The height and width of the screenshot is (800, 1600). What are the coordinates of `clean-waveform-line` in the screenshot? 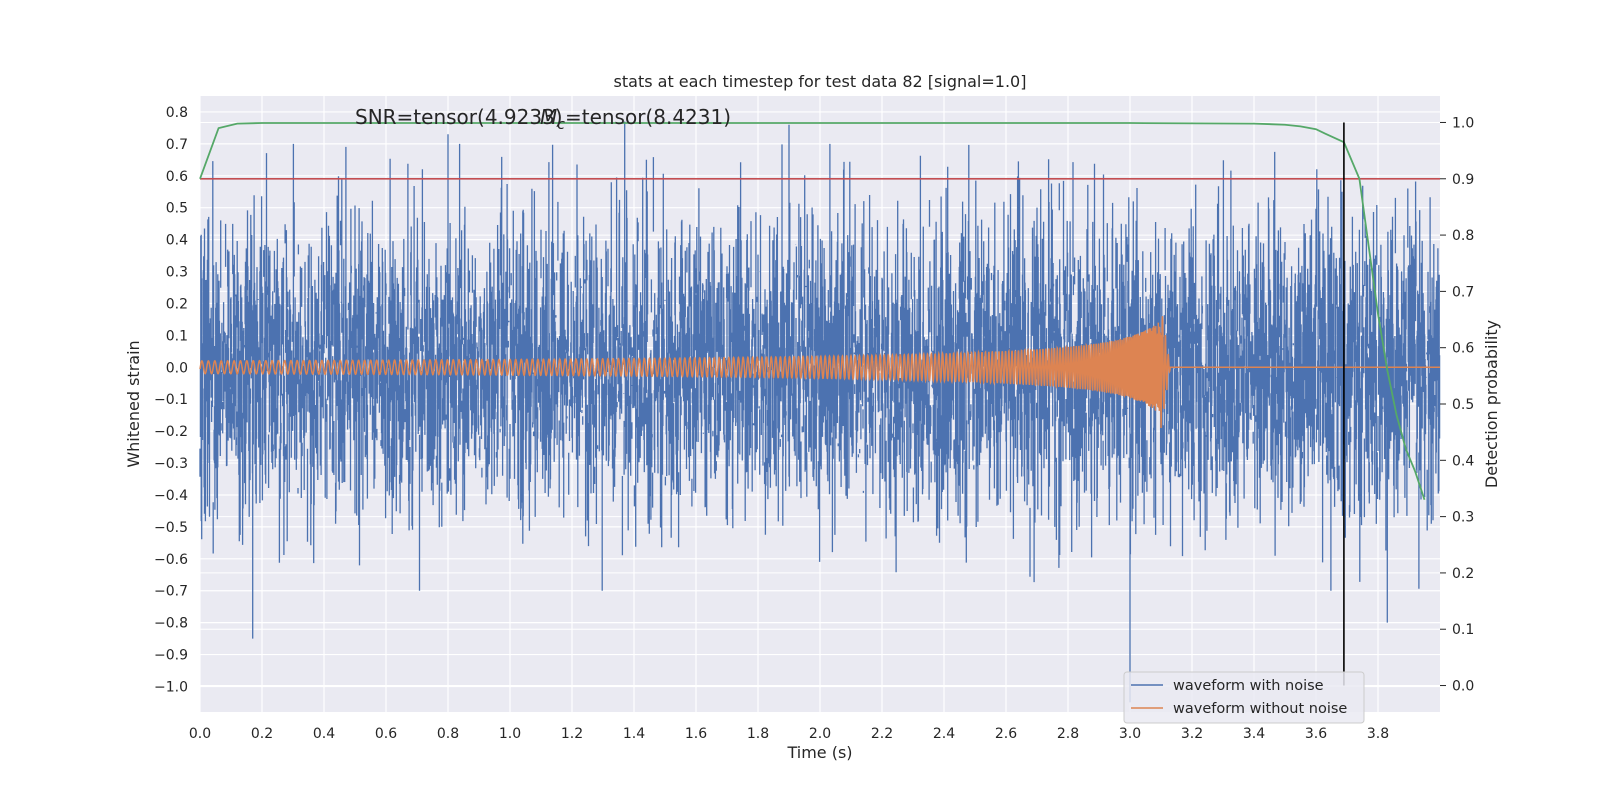 It's located at (819, 372).